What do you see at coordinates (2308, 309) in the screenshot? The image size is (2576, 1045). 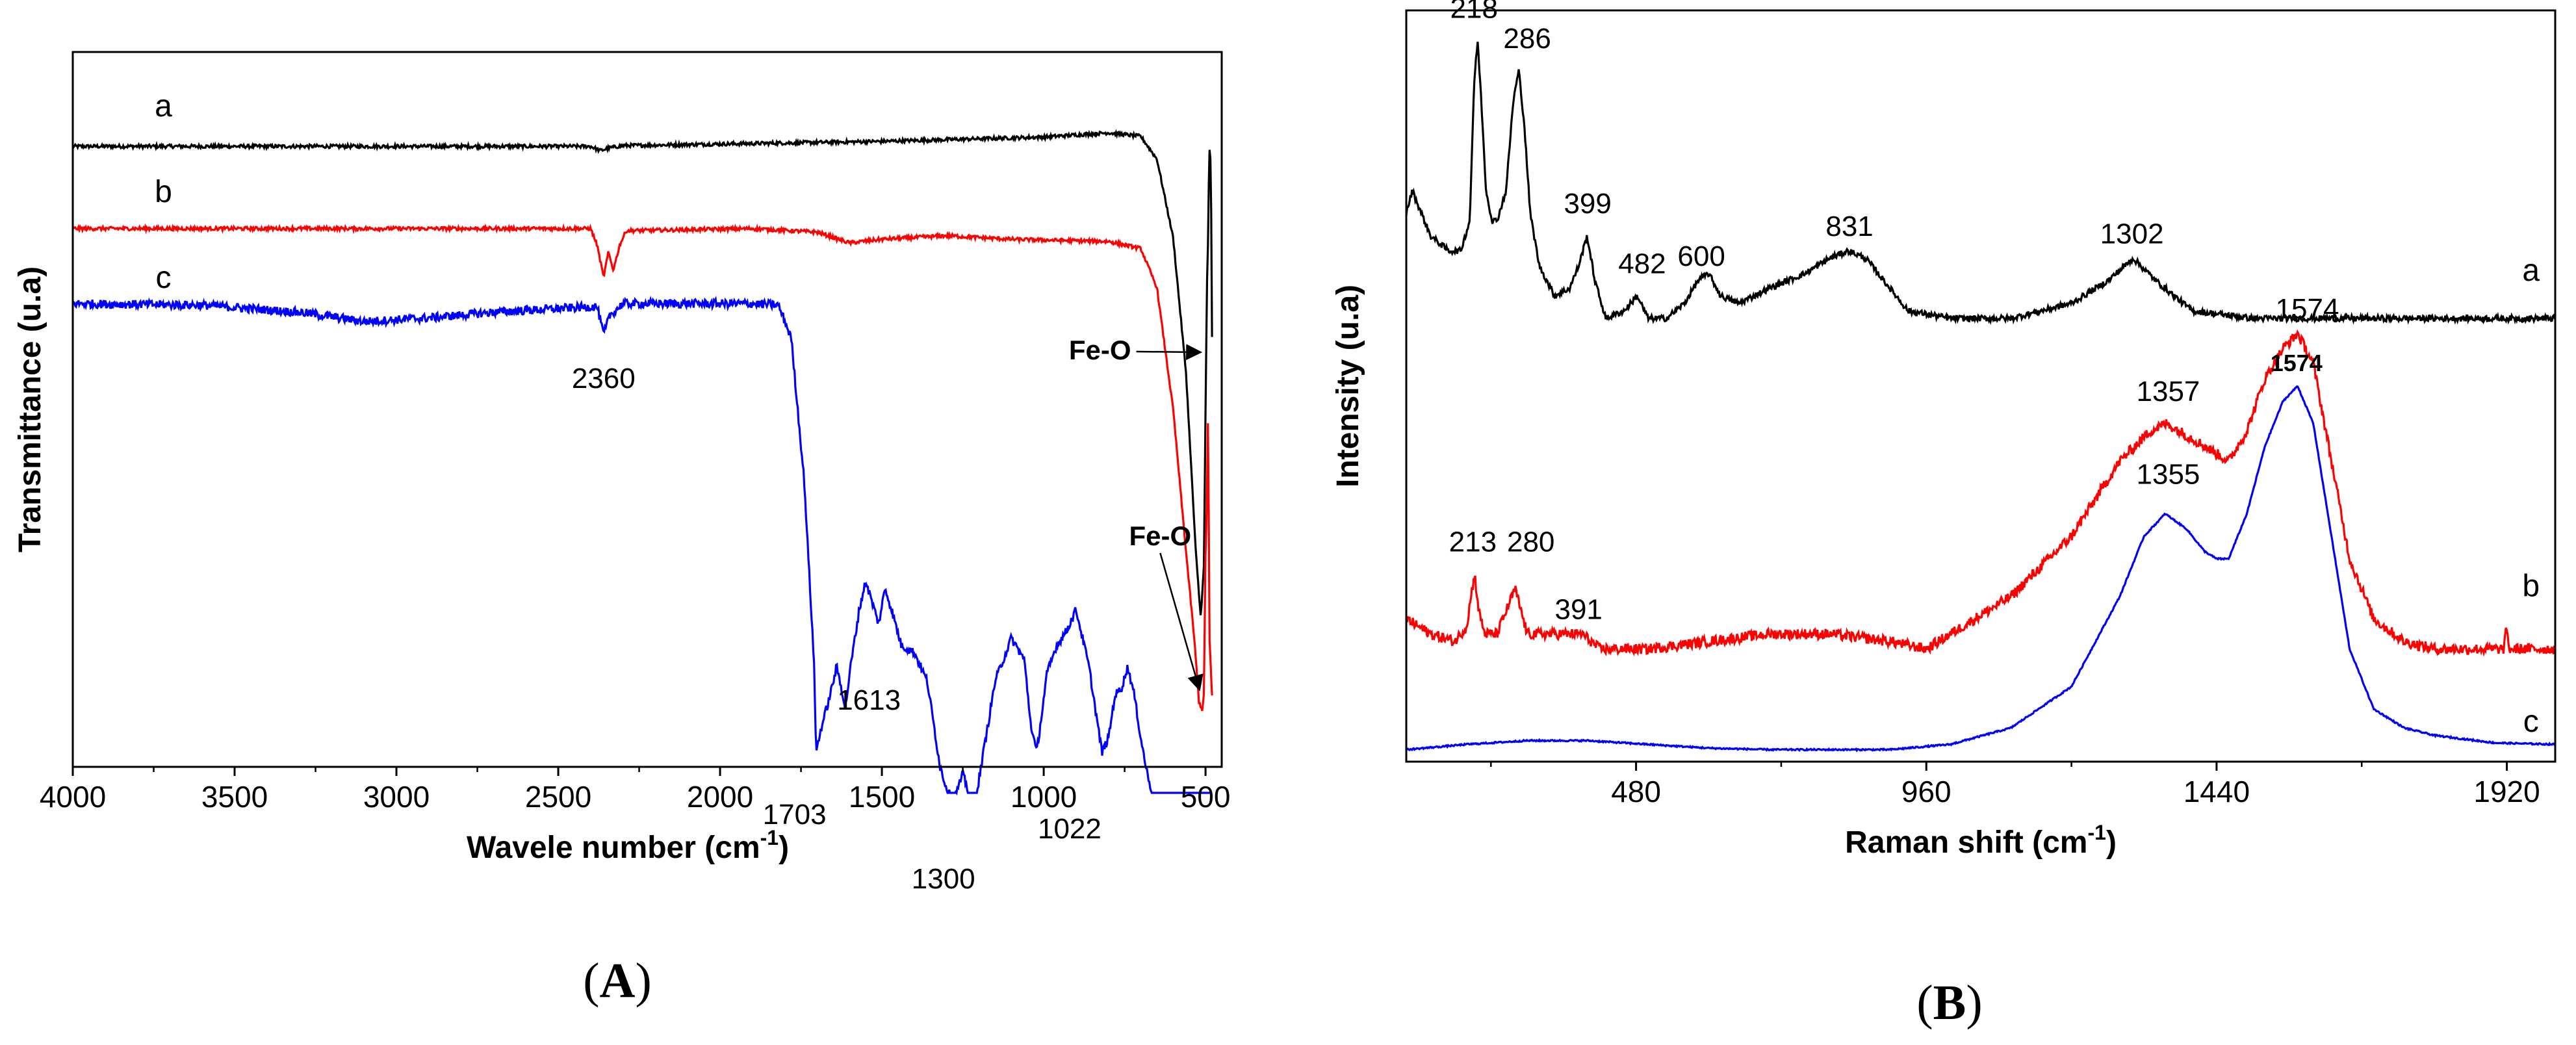 I see `peak-label: 1574` at bounding box center [2308, 309].